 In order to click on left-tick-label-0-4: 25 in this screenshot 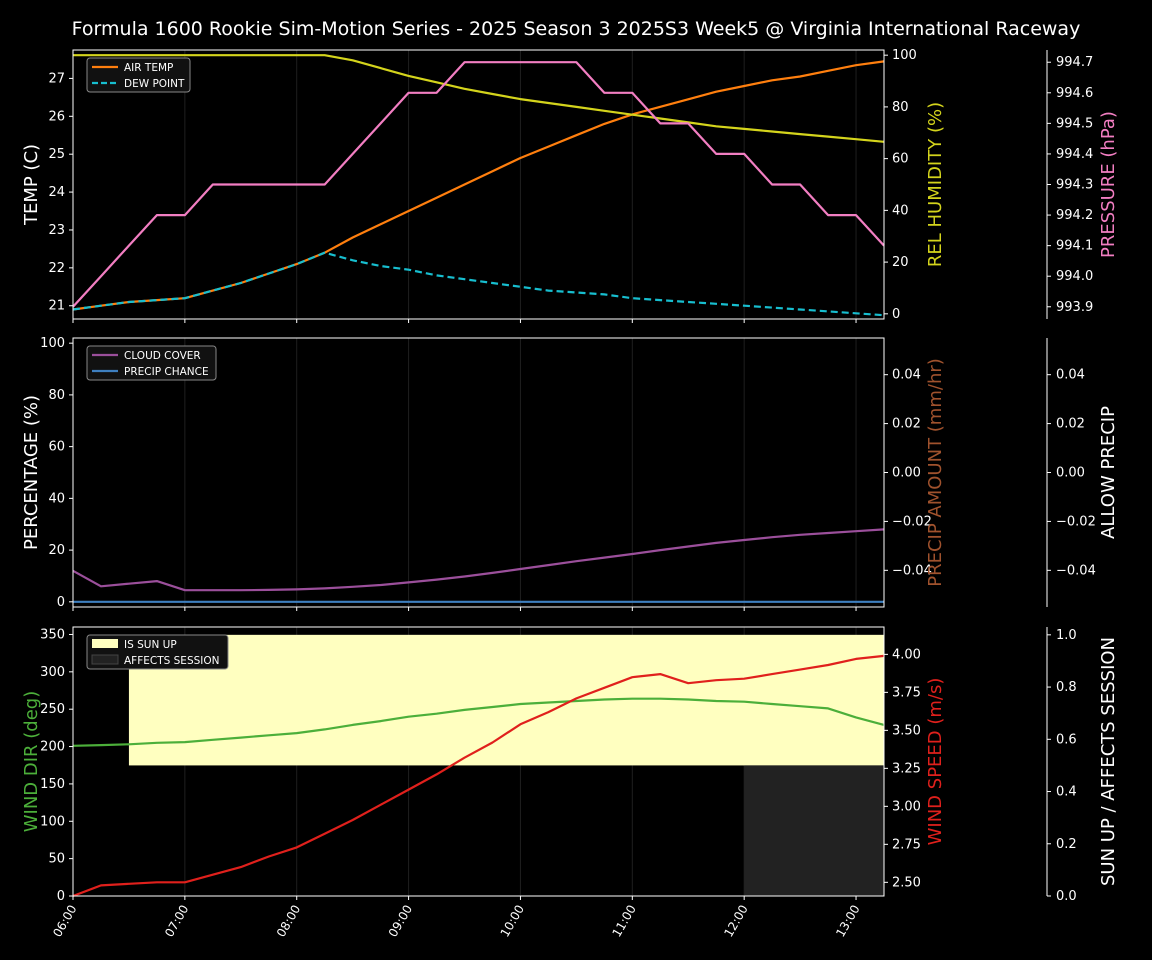, I will do `click(56, 154)`.